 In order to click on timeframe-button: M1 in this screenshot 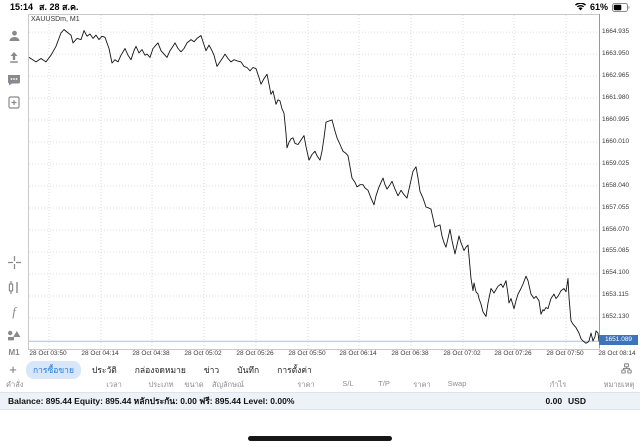, I will do `click(14, 352)`.